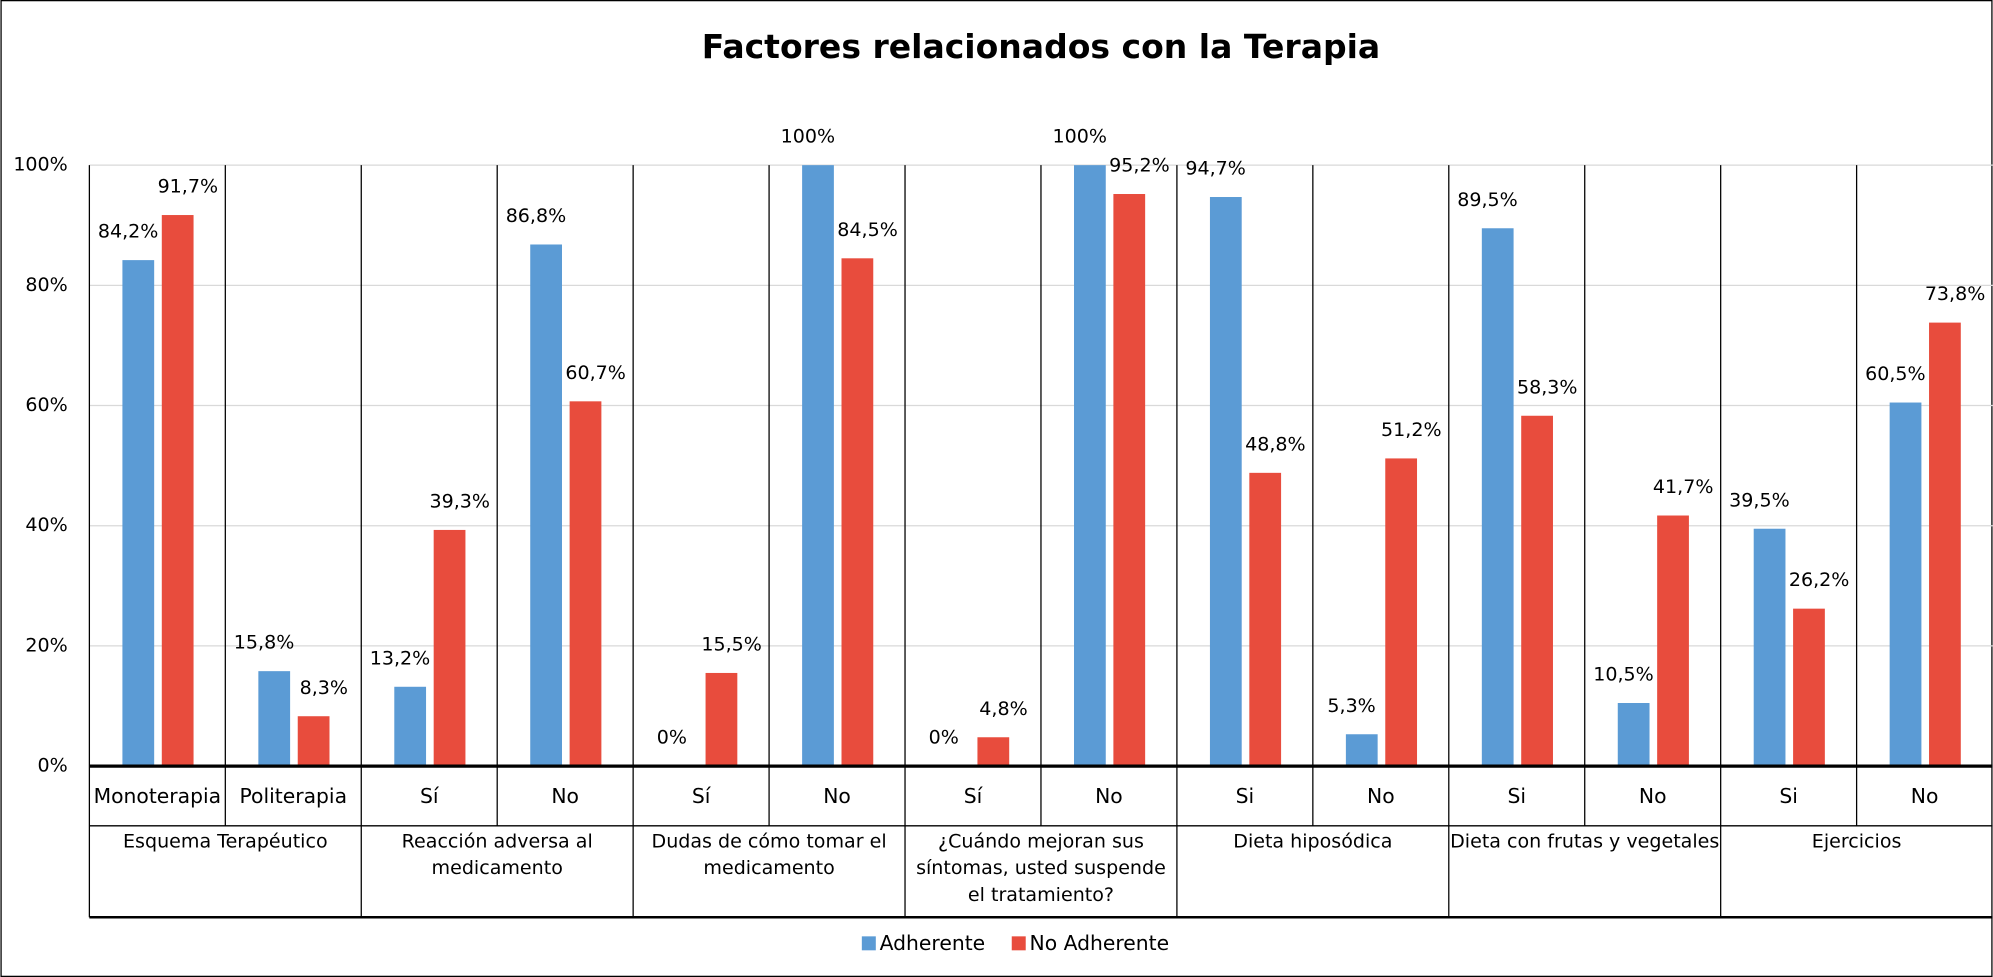  What do you see at coordinates (1003, 709) in the screenshot?
I see `data-label: 4,8%` at bounding box center [1003, 709].